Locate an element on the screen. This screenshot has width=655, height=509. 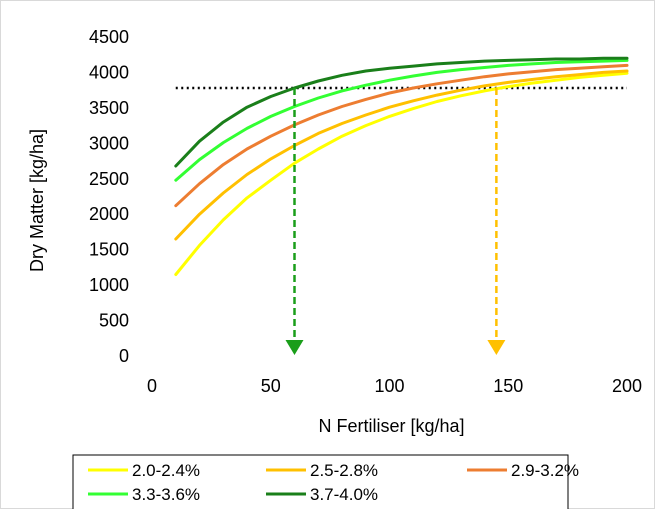
legend-label-2: 2.5-2.8% is located at coordinates (344, 470).